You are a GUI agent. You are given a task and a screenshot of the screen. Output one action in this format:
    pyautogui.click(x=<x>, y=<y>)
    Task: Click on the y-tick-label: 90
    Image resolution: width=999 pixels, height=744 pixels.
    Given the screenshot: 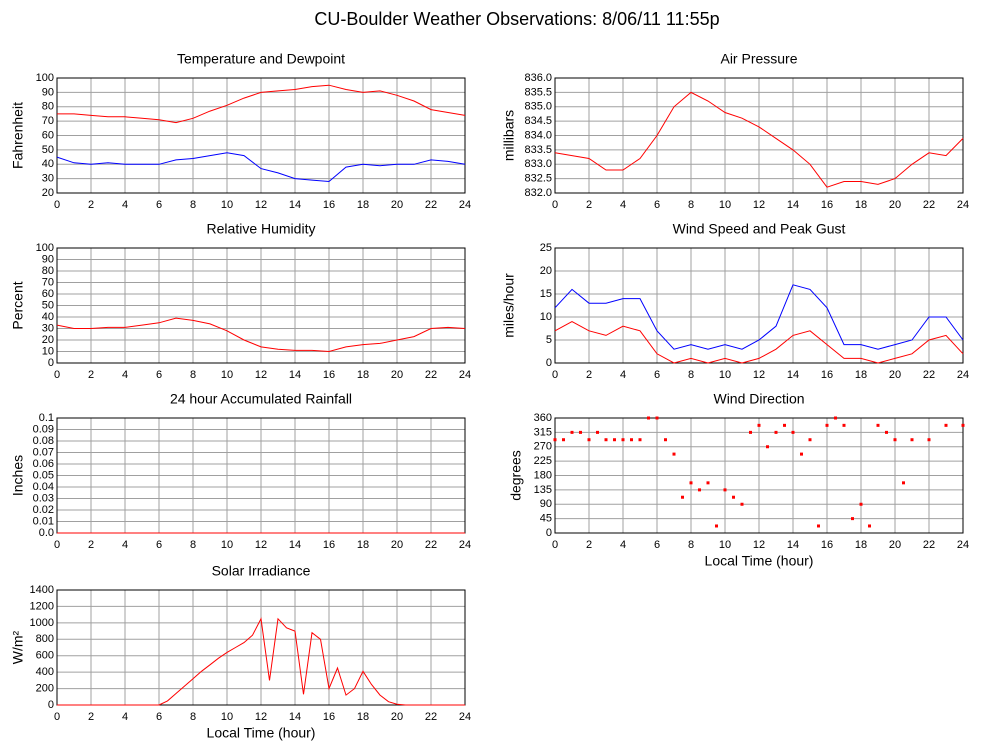 What is the action you would take?
    pyautogui.click(x=546, y=504)
    